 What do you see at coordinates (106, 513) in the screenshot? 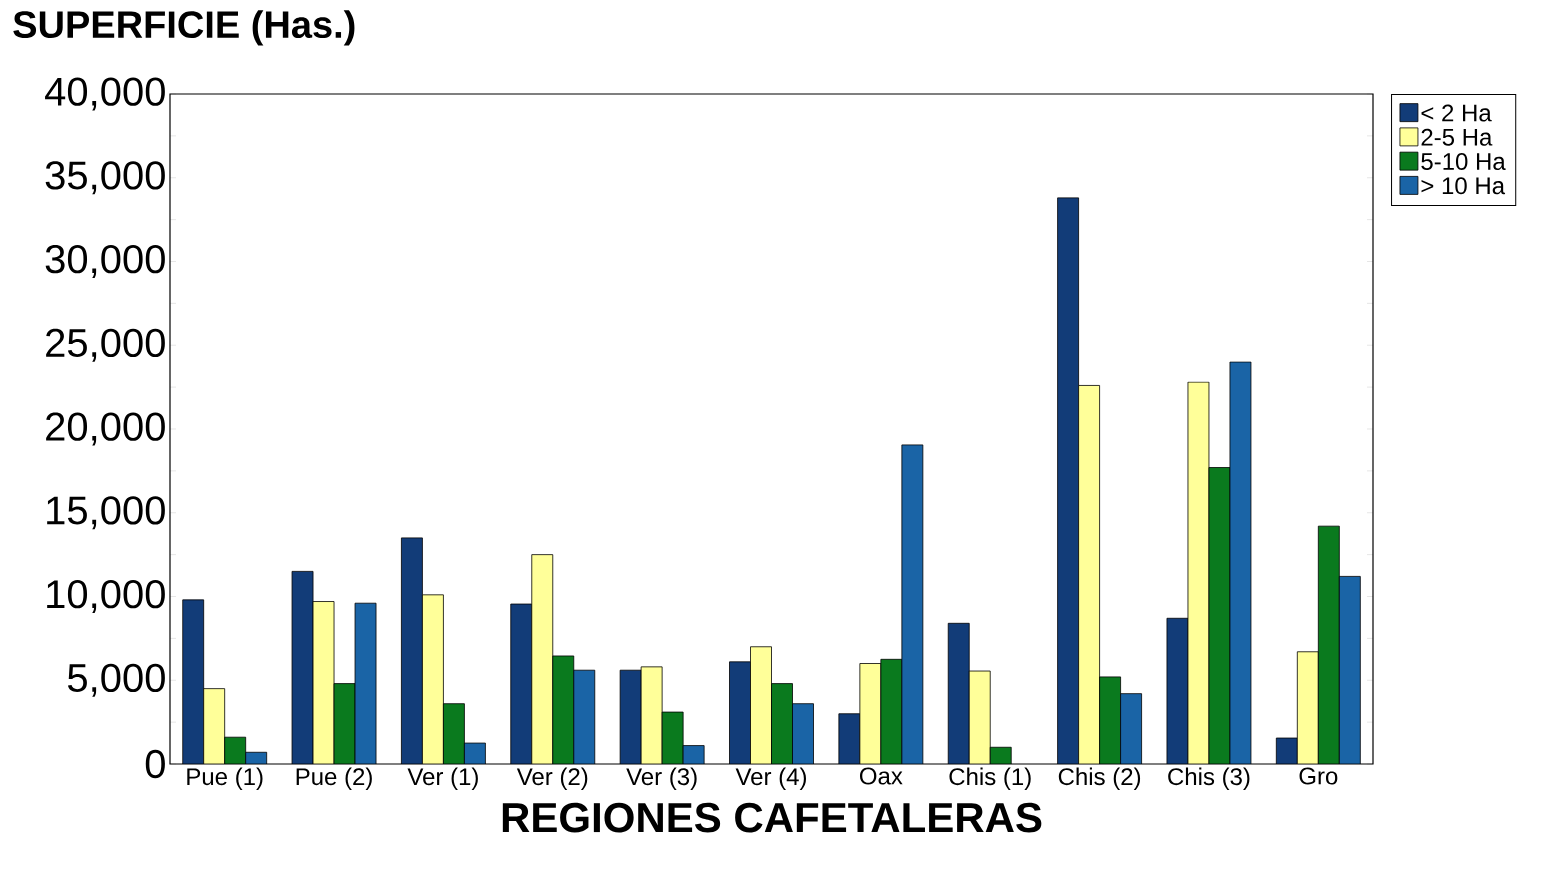
I see `y-tick-label: 15,000` at bounding box center [106, 513].